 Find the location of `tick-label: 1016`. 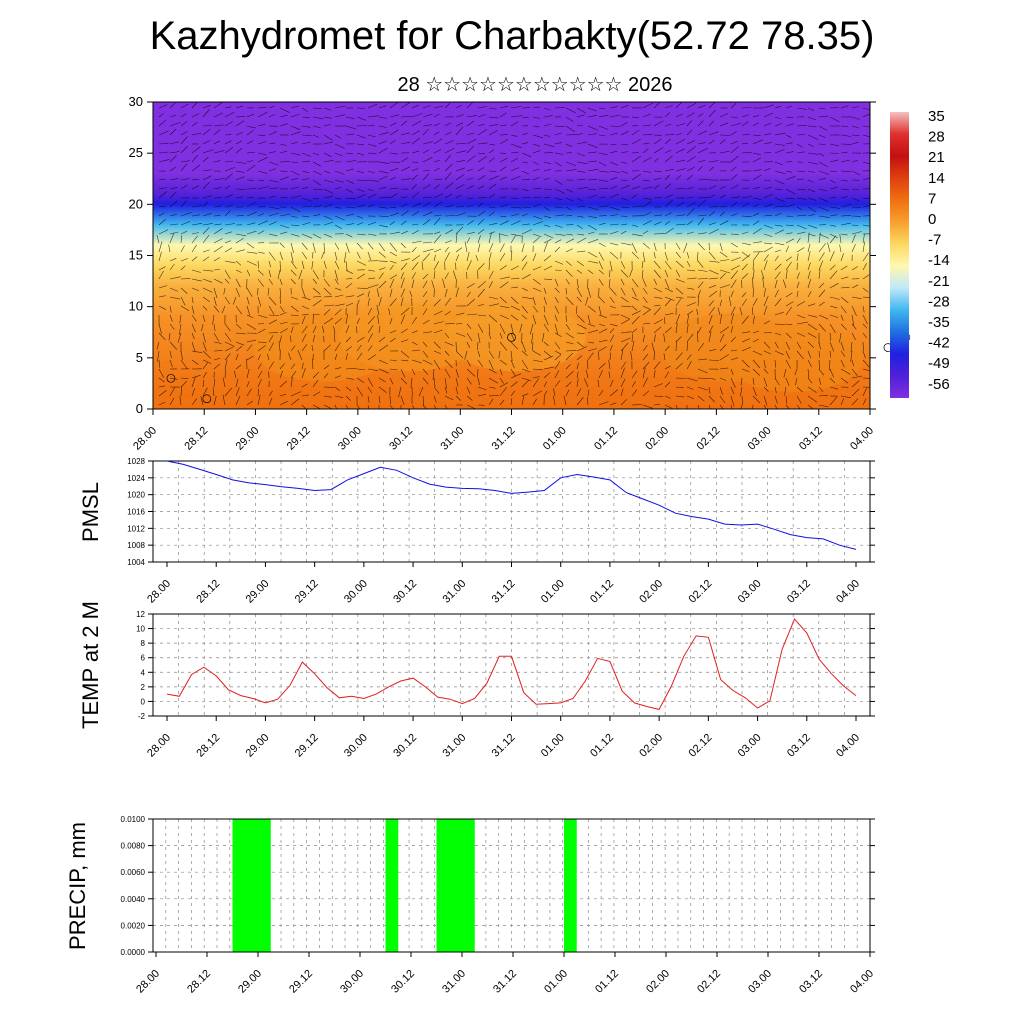

tick-label: 1016 is located at coordinates (136, 512).